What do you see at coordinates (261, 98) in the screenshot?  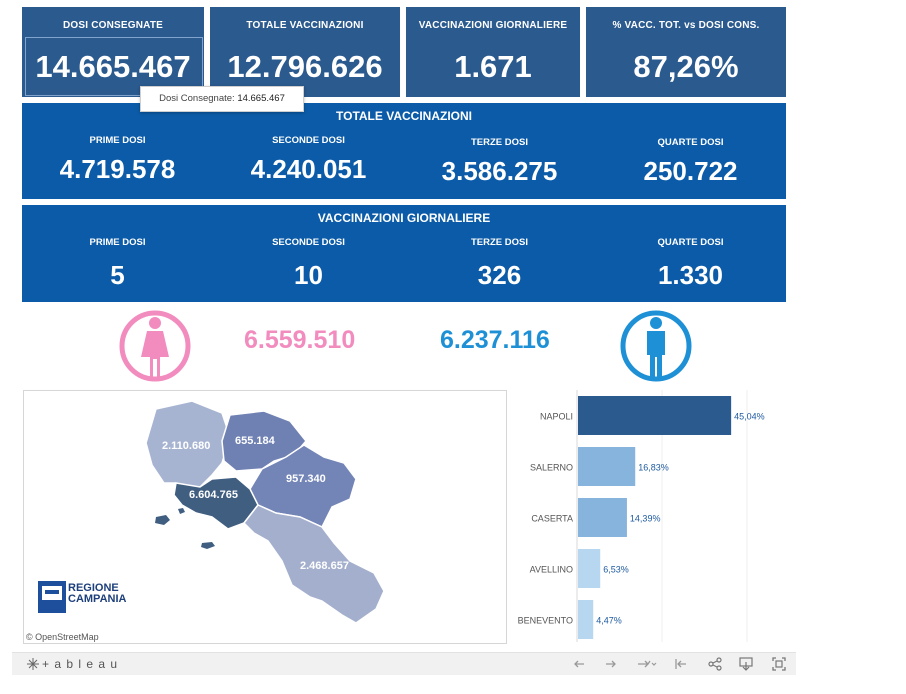 I see `tooltip-value: 14.665.467` at bounding box center [261, 98].